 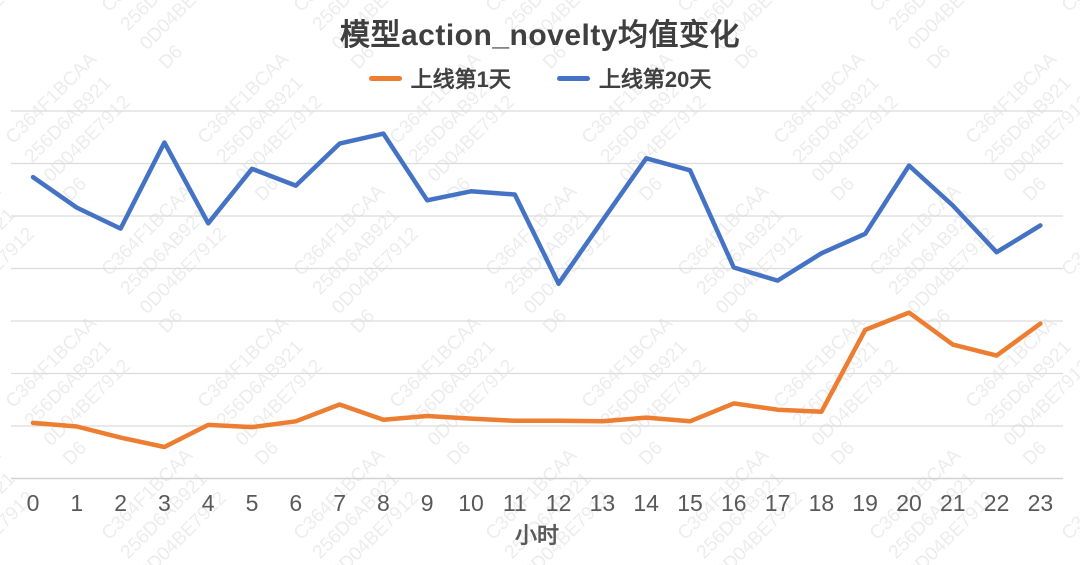 I want to click on chart-legend: 上线第1天 上线第20天, so click(x=540, y=78).